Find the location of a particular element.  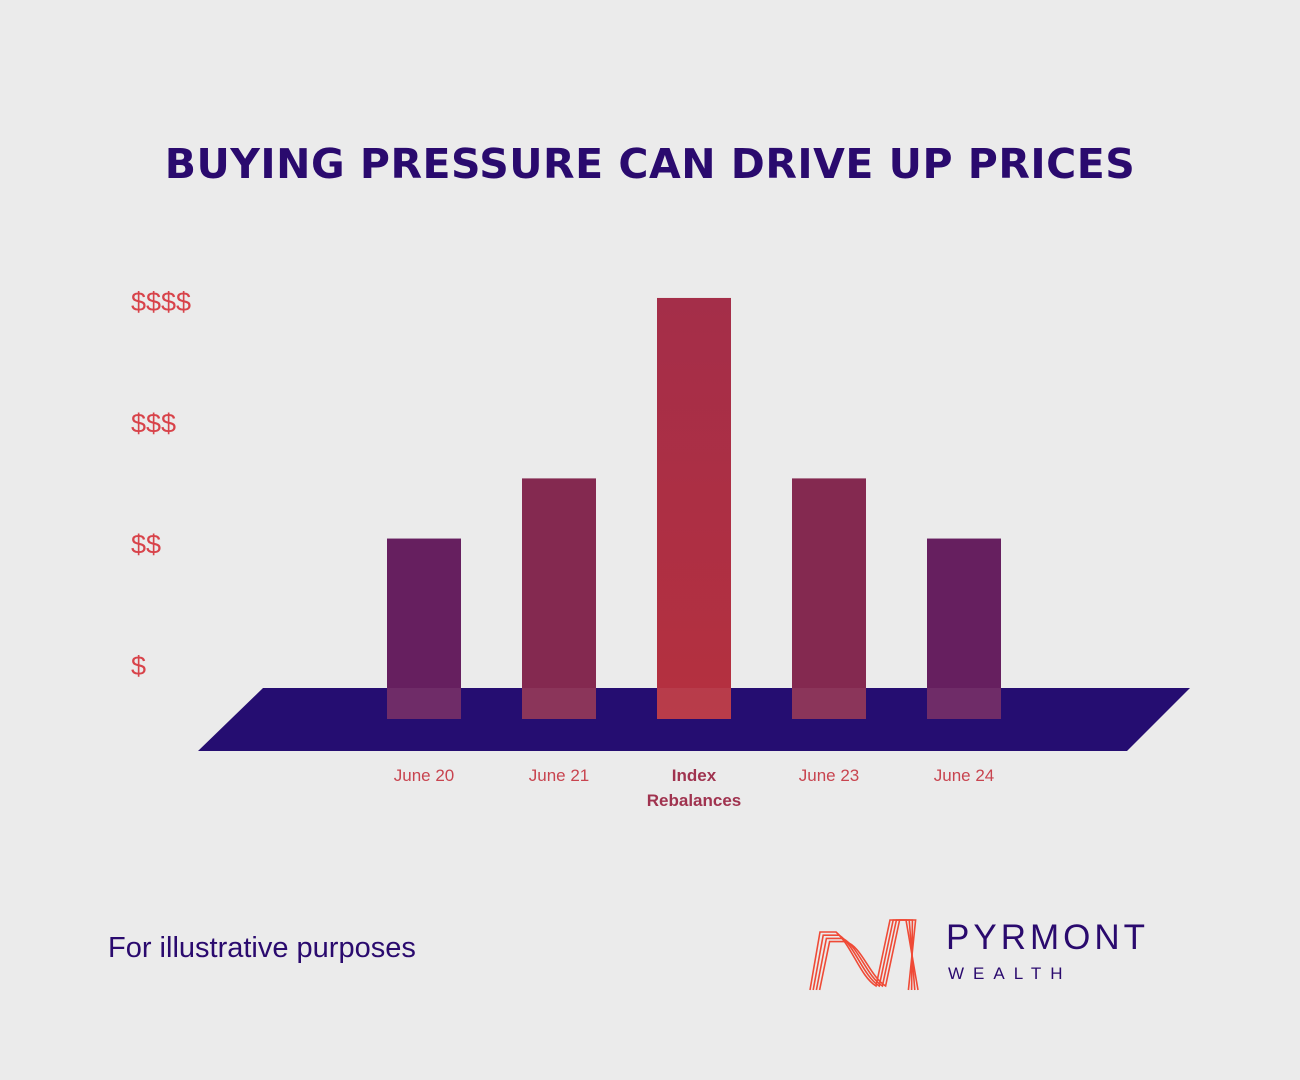

footnote: For illustrative purposes is located at coordinates (262, 948).